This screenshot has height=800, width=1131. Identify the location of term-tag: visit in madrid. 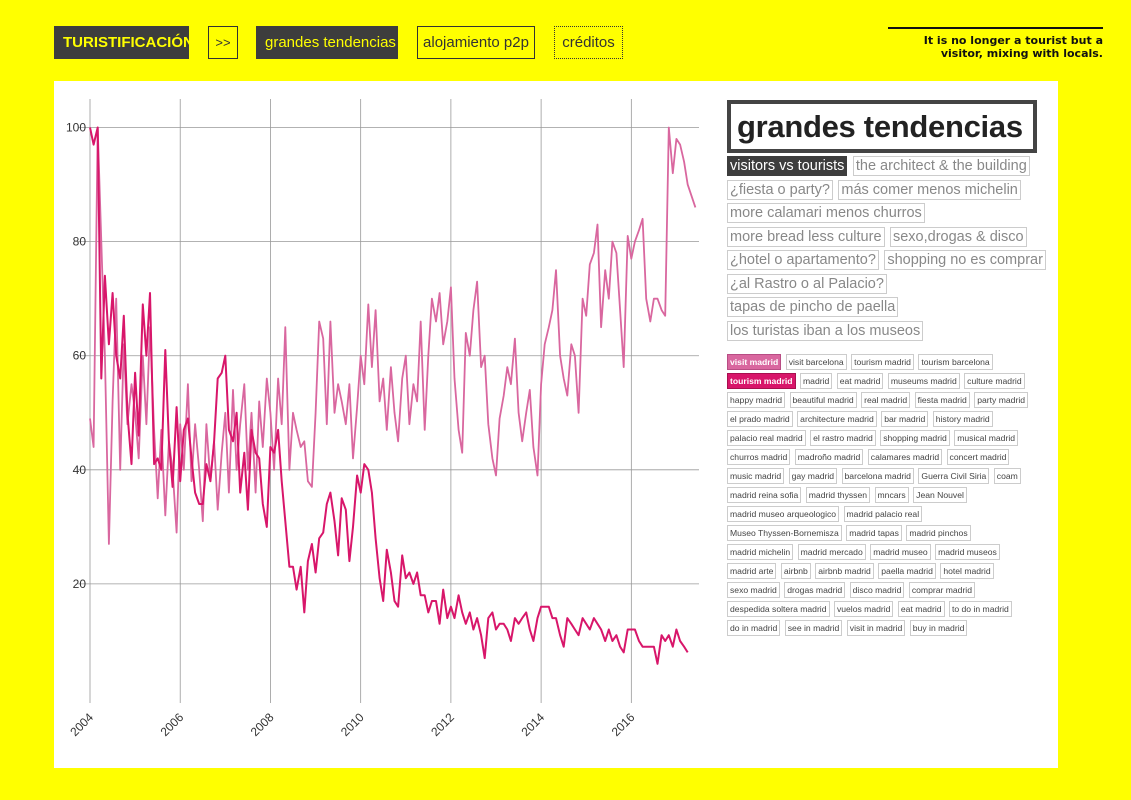
(876, 628).